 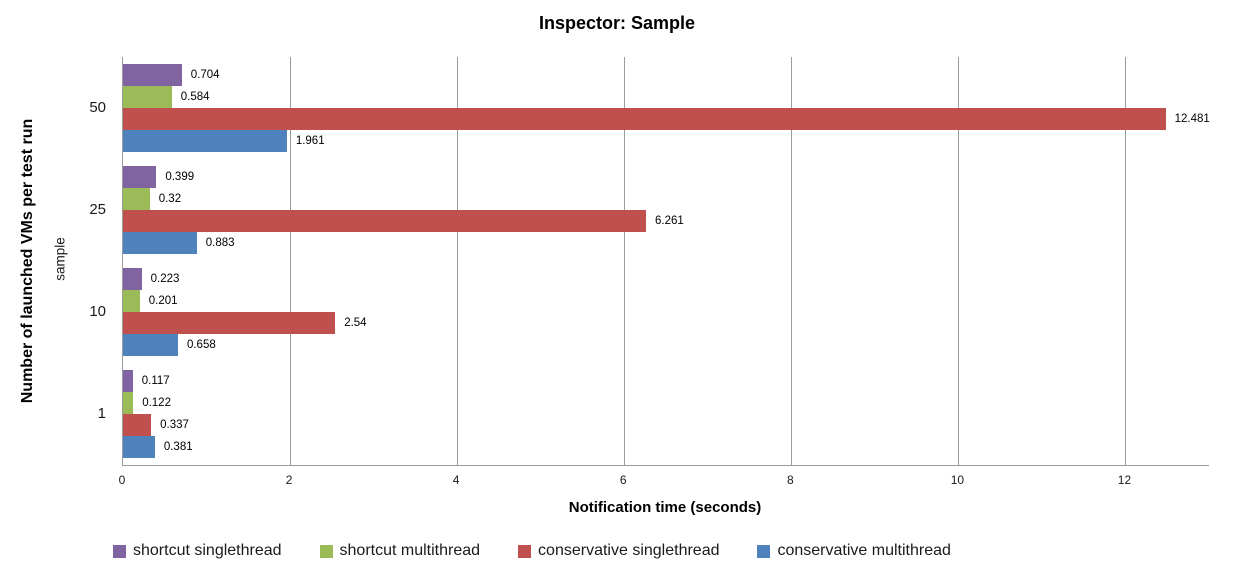 What do you see at coordinates (207, 550) in the screenshot?
I see `legend-label: shortcut singlethread` at bounding box center [207, 550].